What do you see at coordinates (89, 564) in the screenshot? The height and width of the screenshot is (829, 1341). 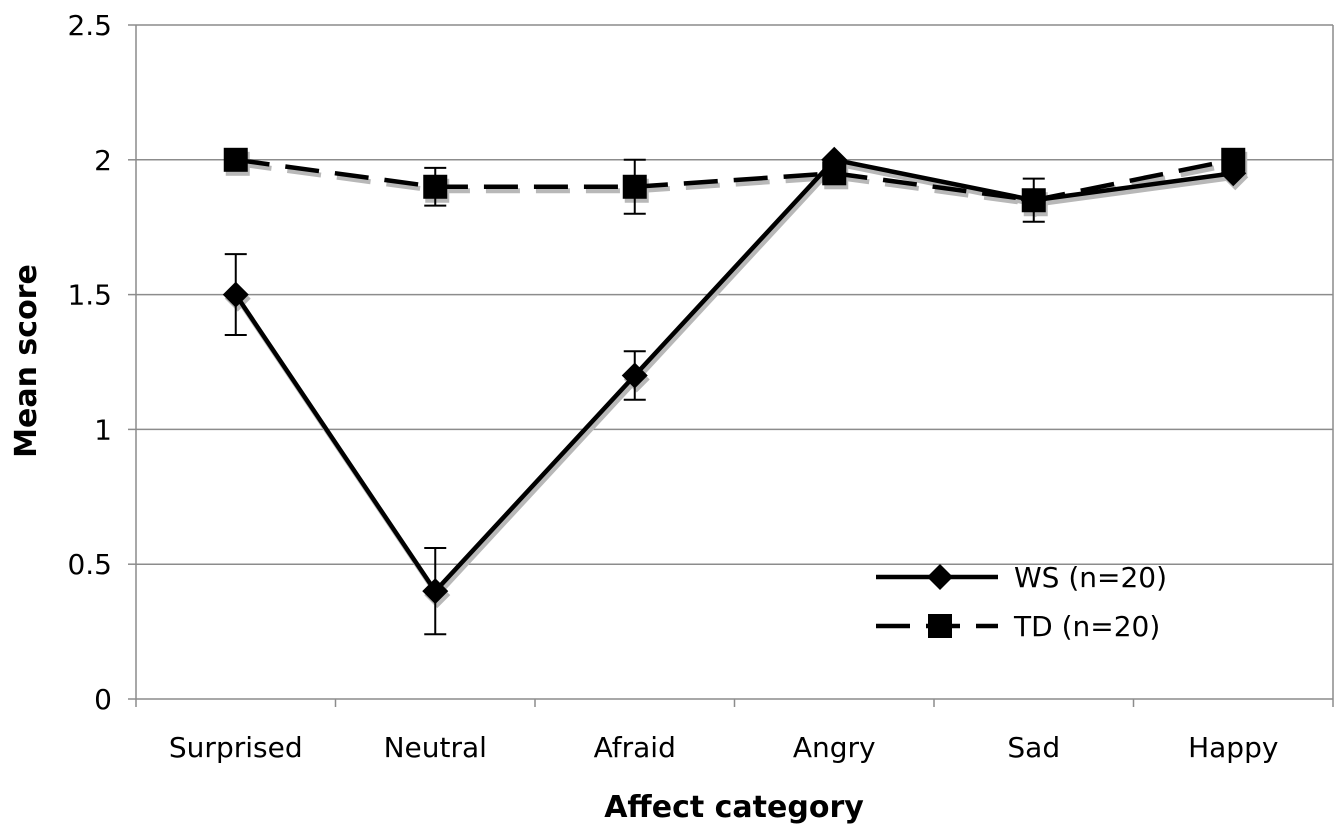 I see `y-tick-label: 0.5` at bounding box center [89, 564].